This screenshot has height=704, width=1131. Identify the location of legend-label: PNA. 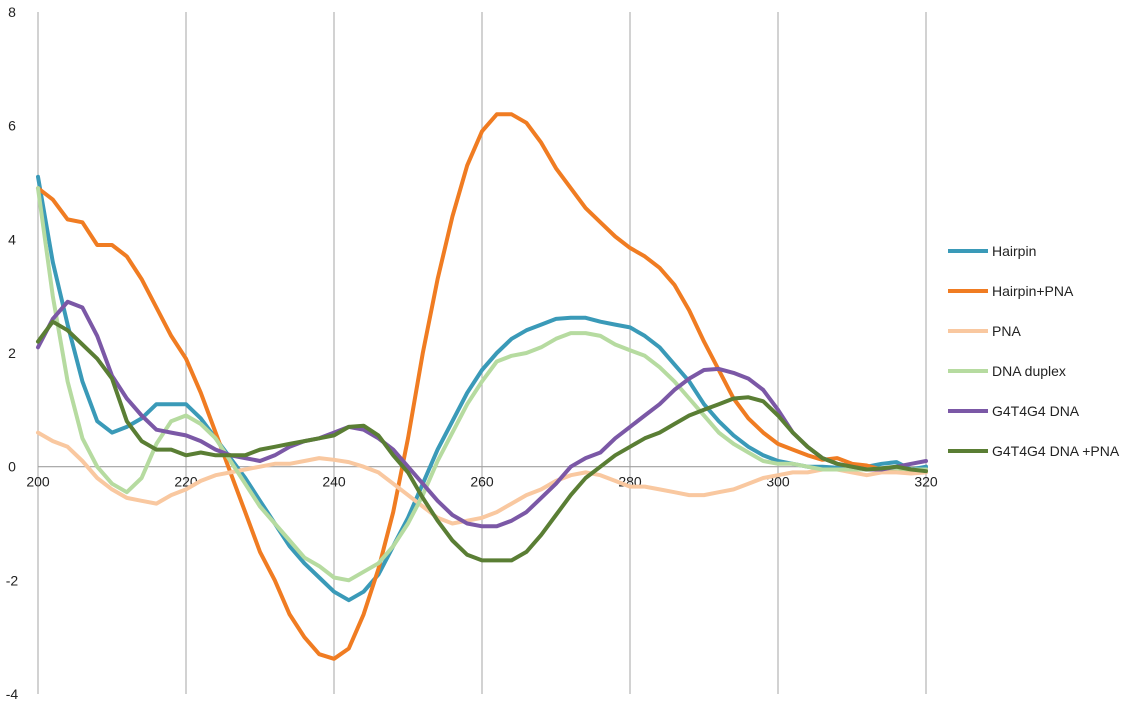
(1006, 331).